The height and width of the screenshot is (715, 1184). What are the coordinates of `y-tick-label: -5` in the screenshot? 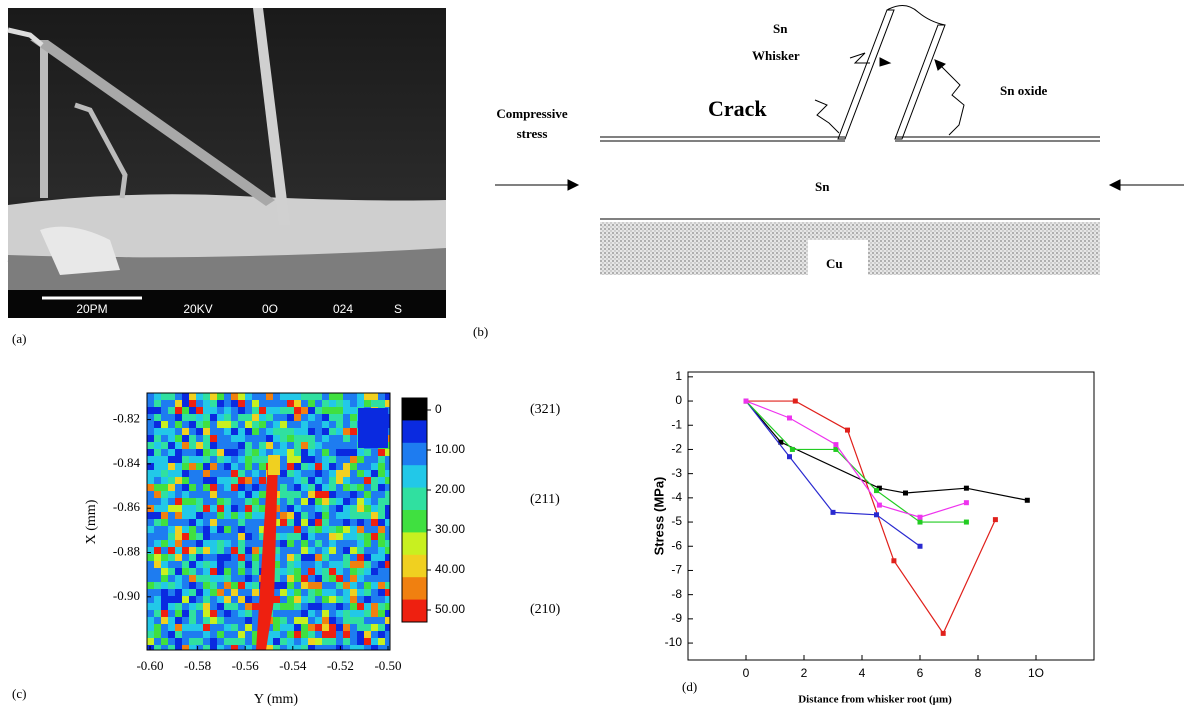 It's located at (676, 521).